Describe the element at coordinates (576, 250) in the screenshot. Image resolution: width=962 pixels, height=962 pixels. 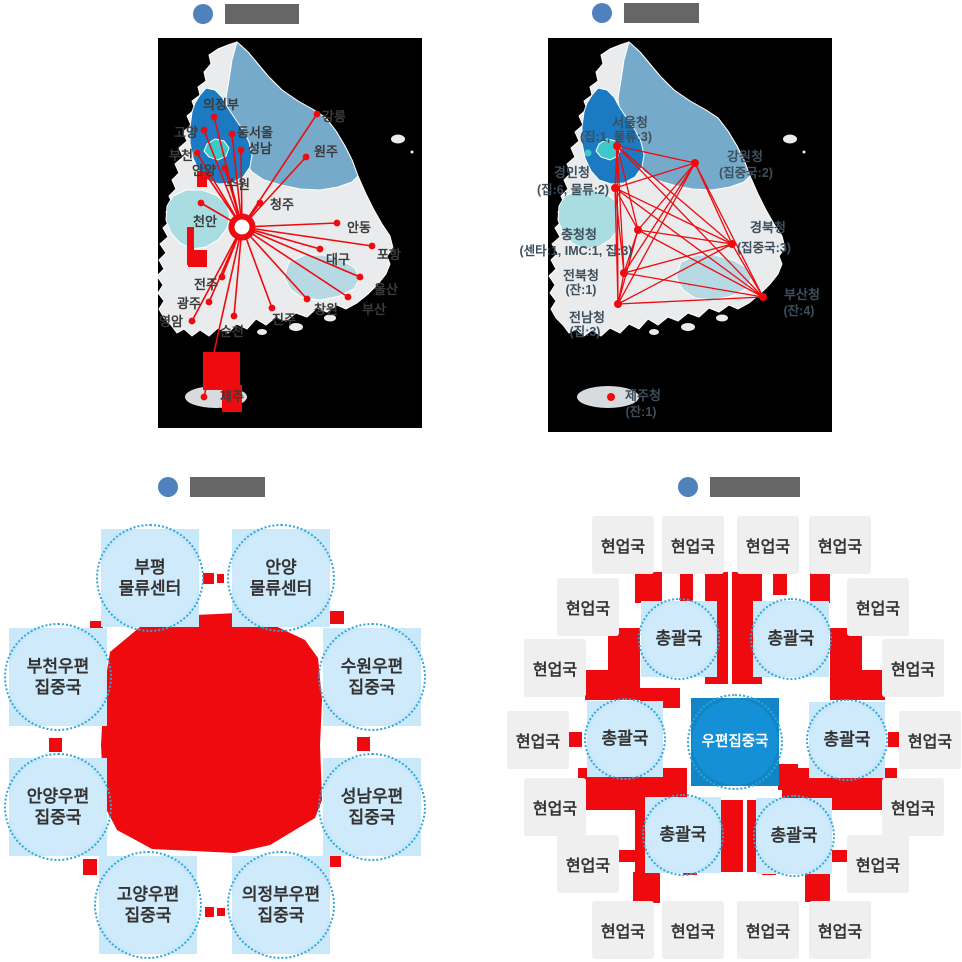
I see `office-sub-label: (센타:1, IMC:1, 집:3)` at that location.